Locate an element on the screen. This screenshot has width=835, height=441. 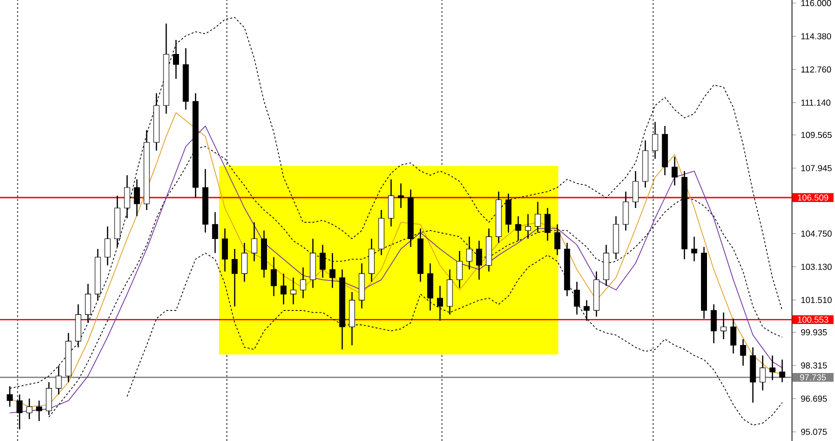
y-tick-label: 109.565 is located at coordinates (816, 135).